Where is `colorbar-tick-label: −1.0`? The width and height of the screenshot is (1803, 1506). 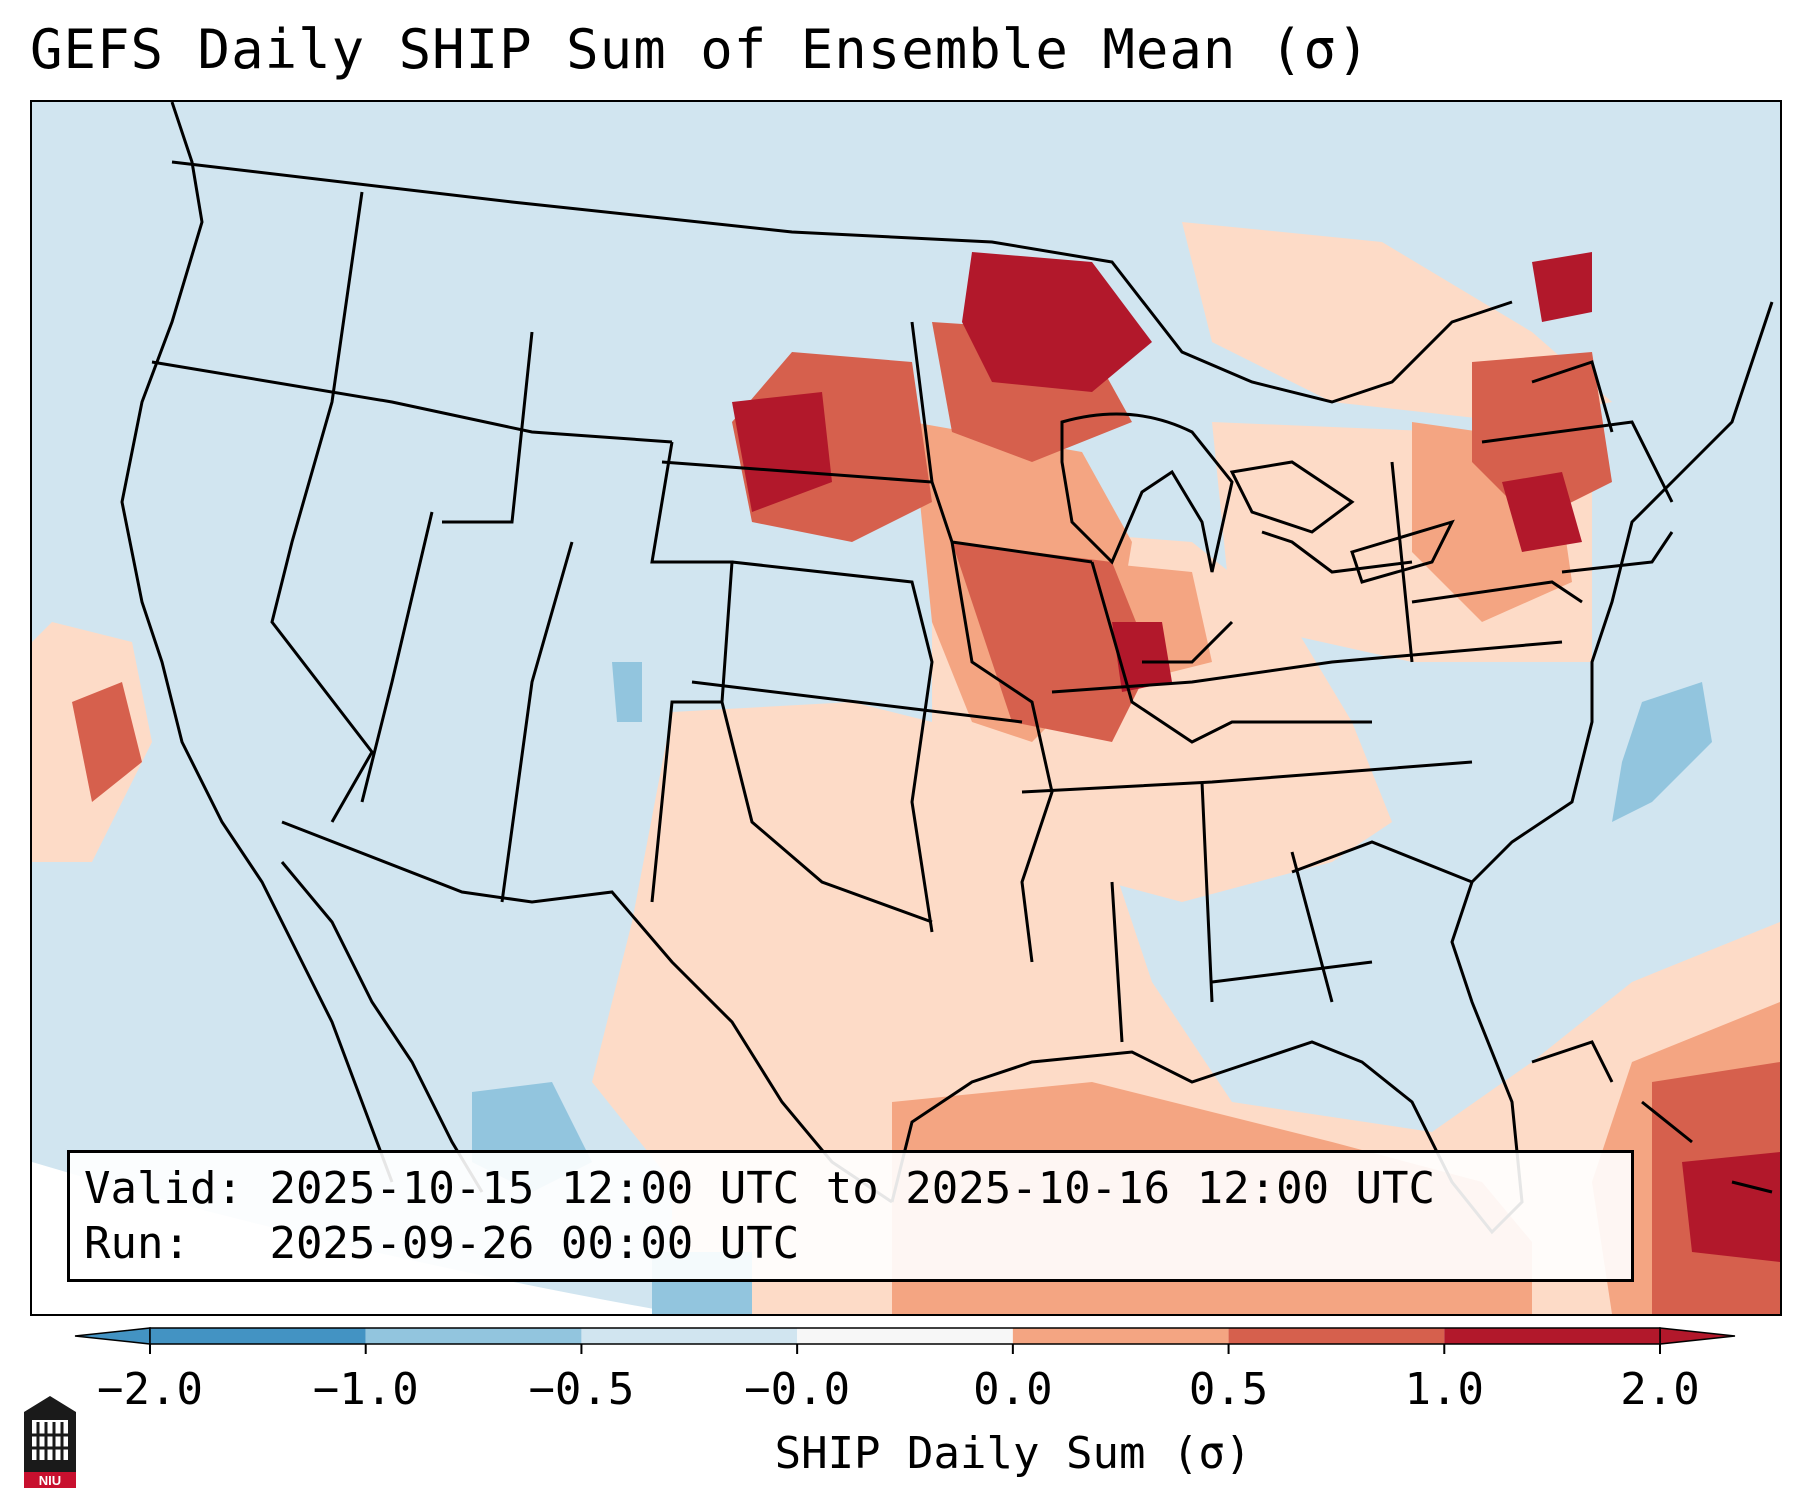 colorbar-tick-label: −1.0 is located at coordinates (365, 1389).